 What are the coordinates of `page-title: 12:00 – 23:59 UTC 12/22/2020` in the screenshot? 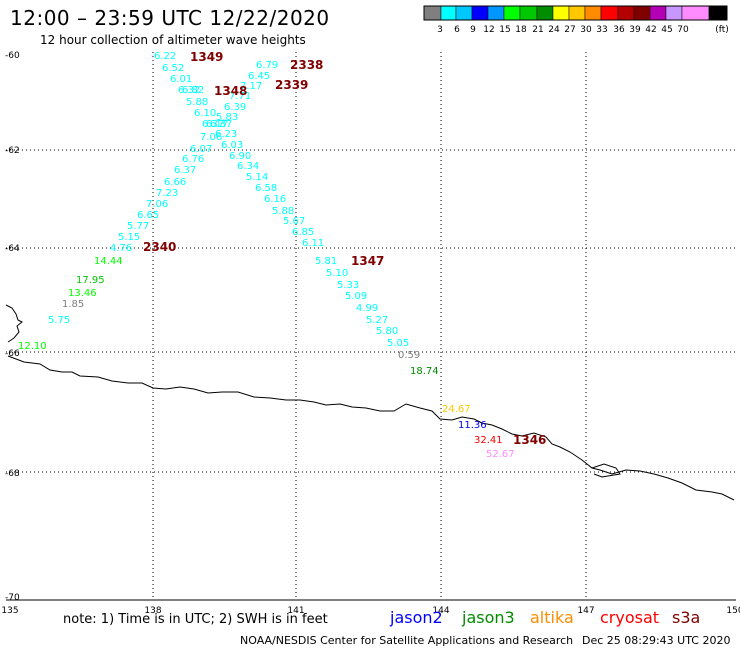 It's located at (170, 18).